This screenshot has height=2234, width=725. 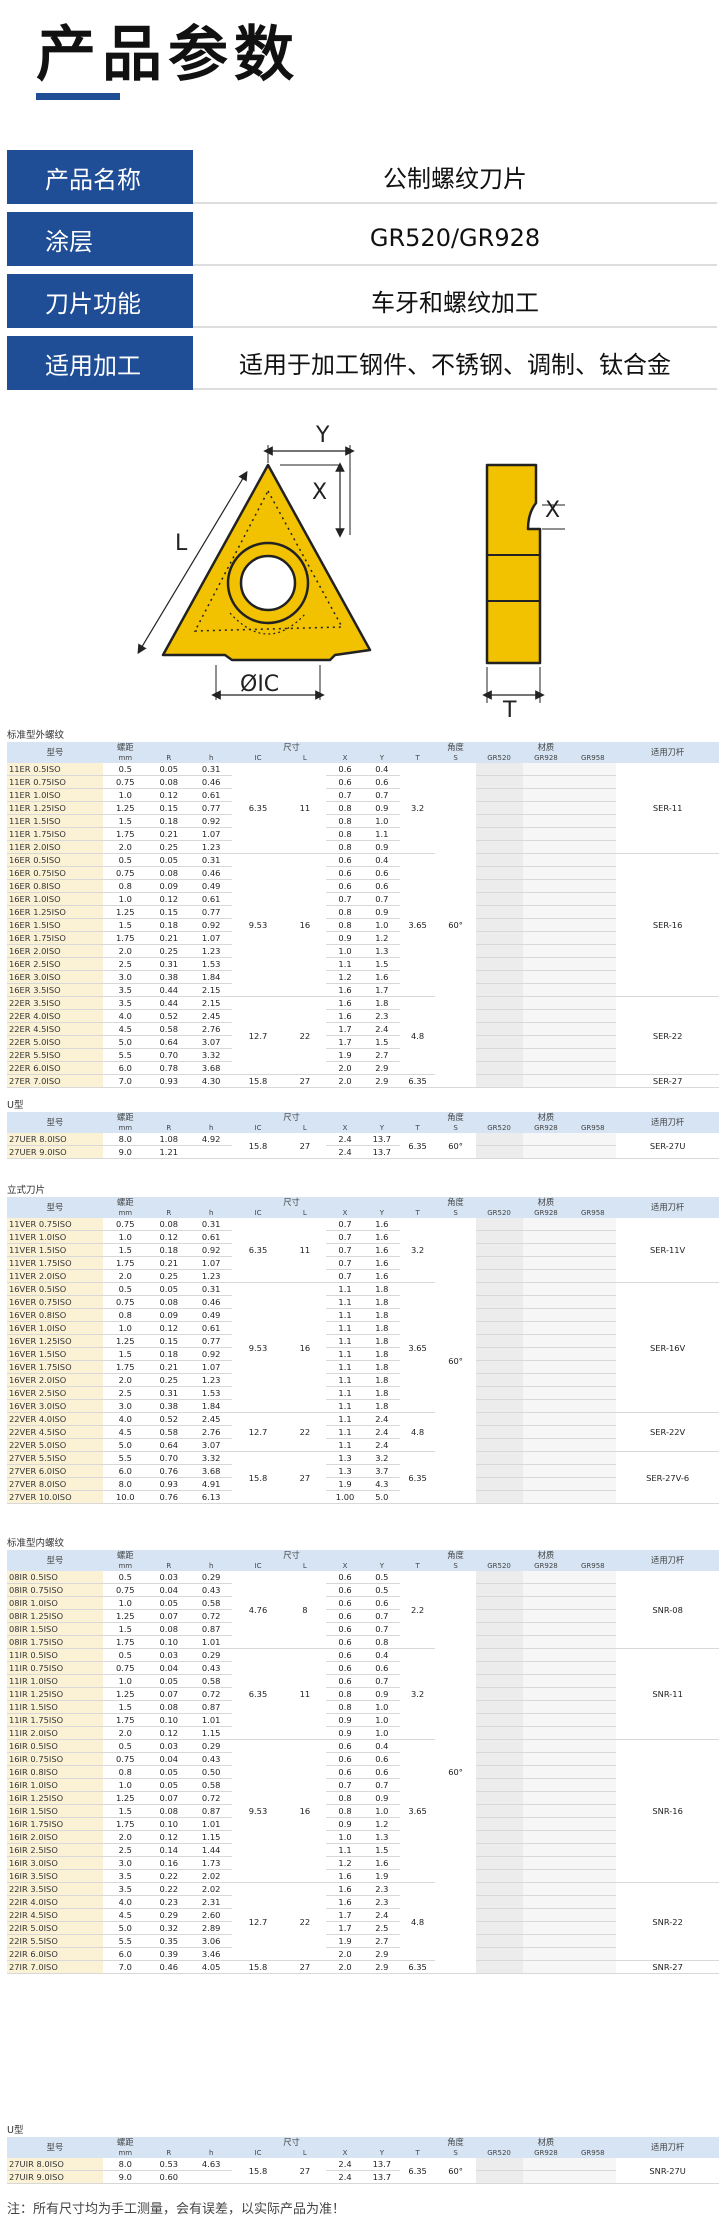 What do you see at coordinates (125, 2164) in the screenshot?
I see `cell: 8.0` at bounding box center [125, 2164].